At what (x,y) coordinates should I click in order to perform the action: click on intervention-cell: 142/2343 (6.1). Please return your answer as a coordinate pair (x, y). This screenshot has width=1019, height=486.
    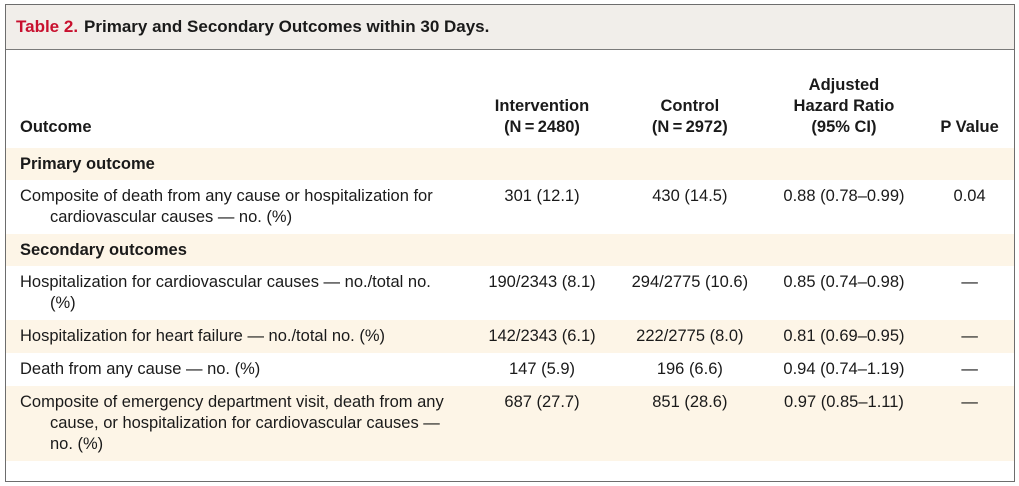
    Looking at the image, I should click on (542, 336).